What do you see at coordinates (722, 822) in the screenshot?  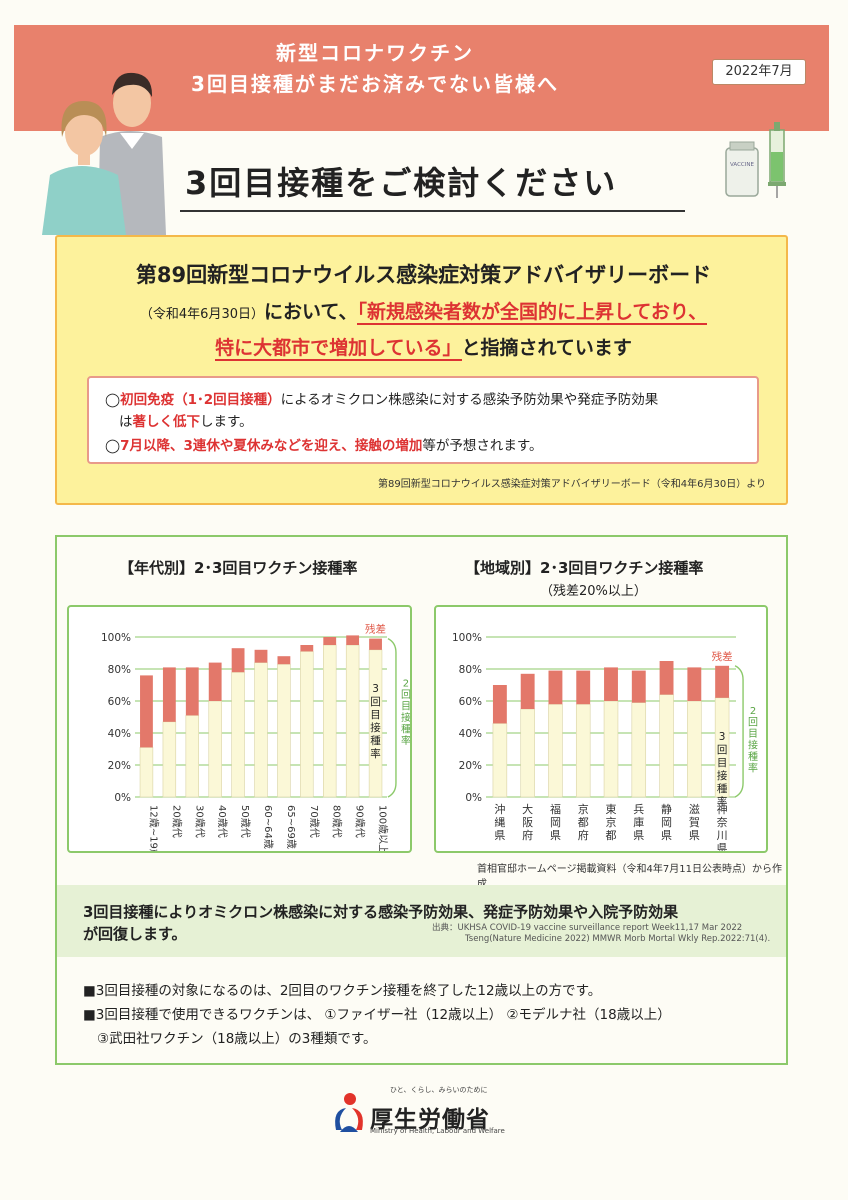 I see `x-tick-label: 奈` at bounding box center [722, 822].